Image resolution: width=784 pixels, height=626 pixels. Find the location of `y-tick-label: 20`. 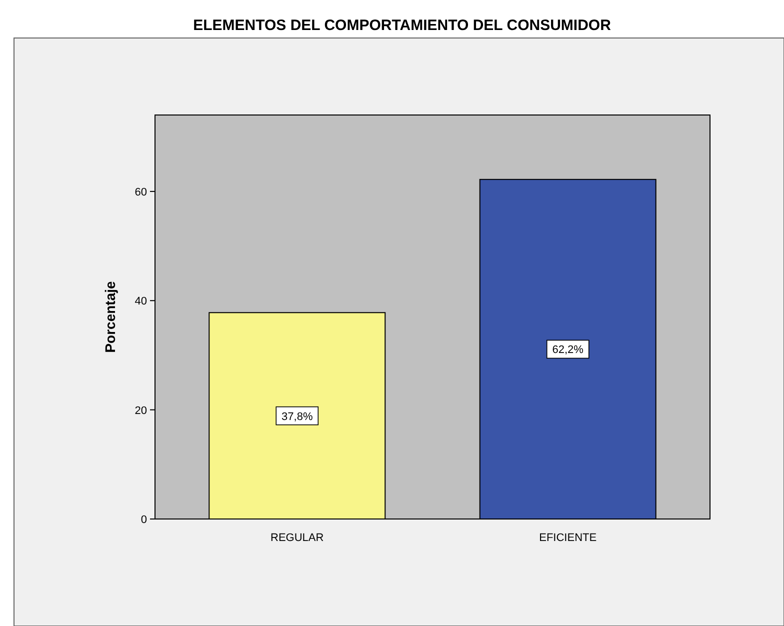

y-tick-label: 20 is located at coordinates (140, 410).